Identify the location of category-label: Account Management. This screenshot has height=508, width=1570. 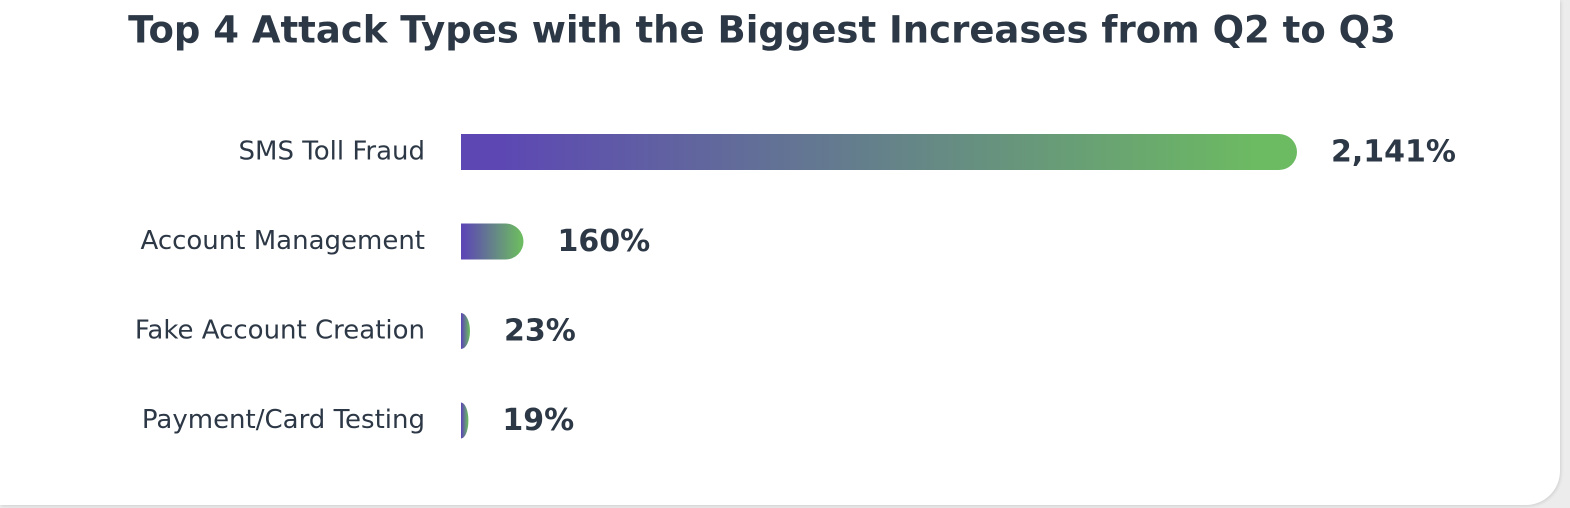
(282, 241).